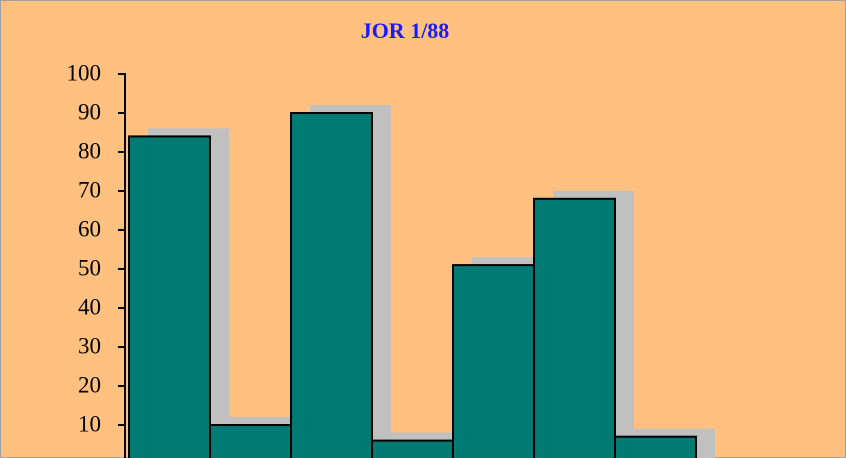 The width and height of the screenshot is (846, 458). I want to click on y-tick-label: 50, so click(89, 267).